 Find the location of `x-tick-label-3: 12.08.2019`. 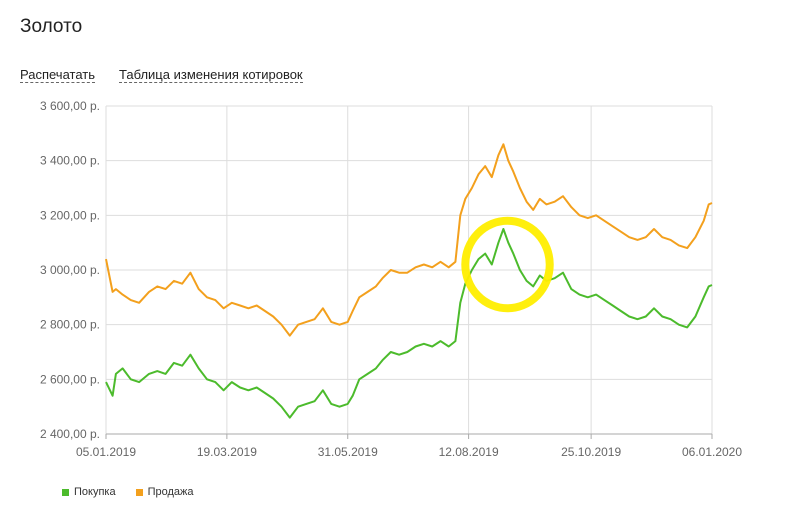

x-tick-label-3: 12.08.2019 is located at coordinates (469, 452).